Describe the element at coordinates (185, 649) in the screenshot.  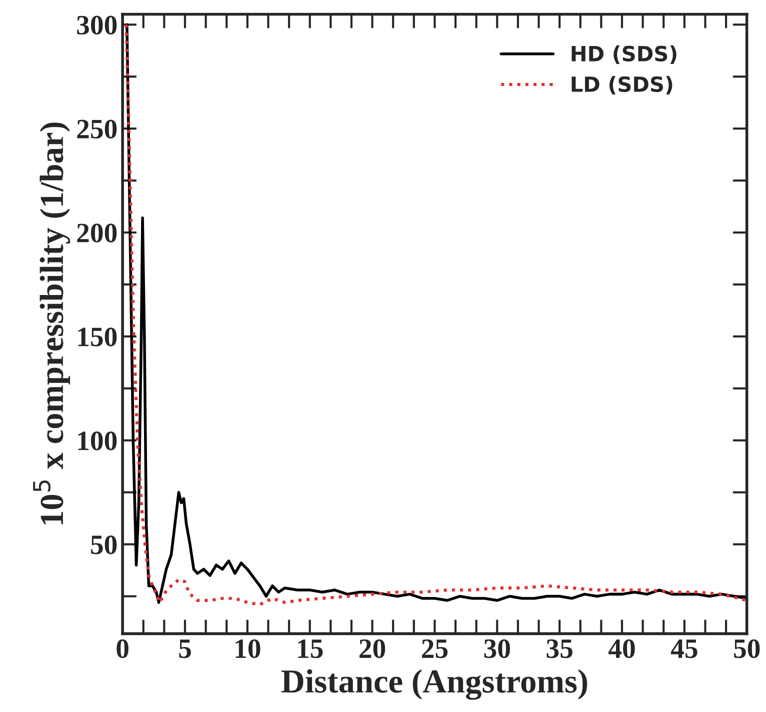
I see `x-tick-label: 5` at that location.